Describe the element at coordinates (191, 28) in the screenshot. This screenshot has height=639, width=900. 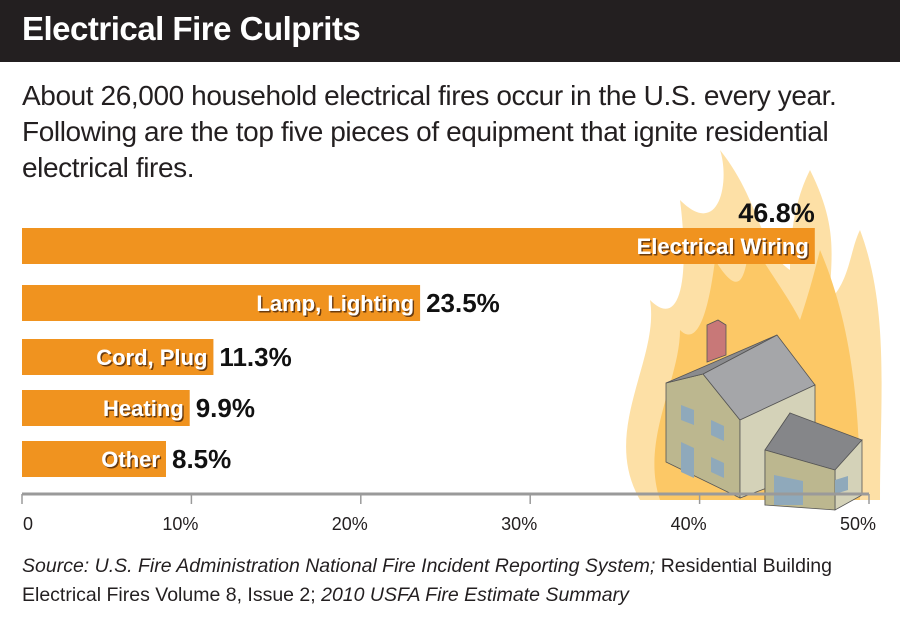
I see `page-title: Electrical Fire Culprits` at that location.